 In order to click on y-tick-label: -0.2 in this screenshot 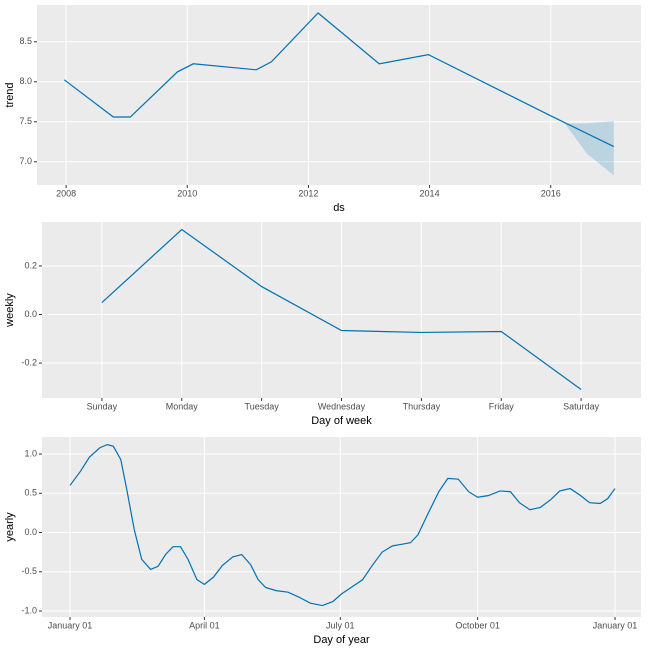, I will do `click(29, 362)`.